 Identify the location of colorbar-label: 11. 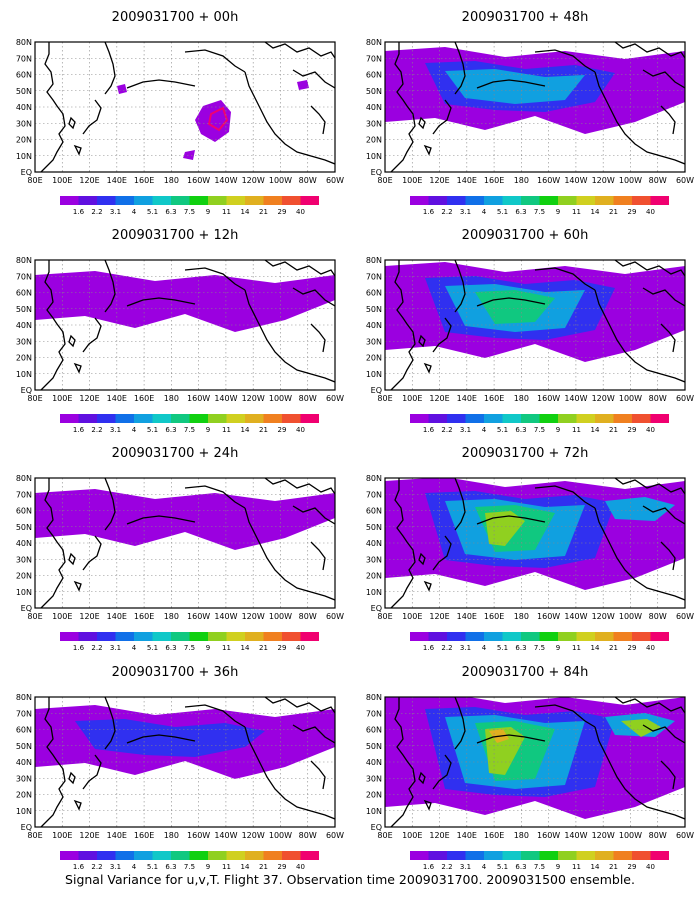
(576, 212).